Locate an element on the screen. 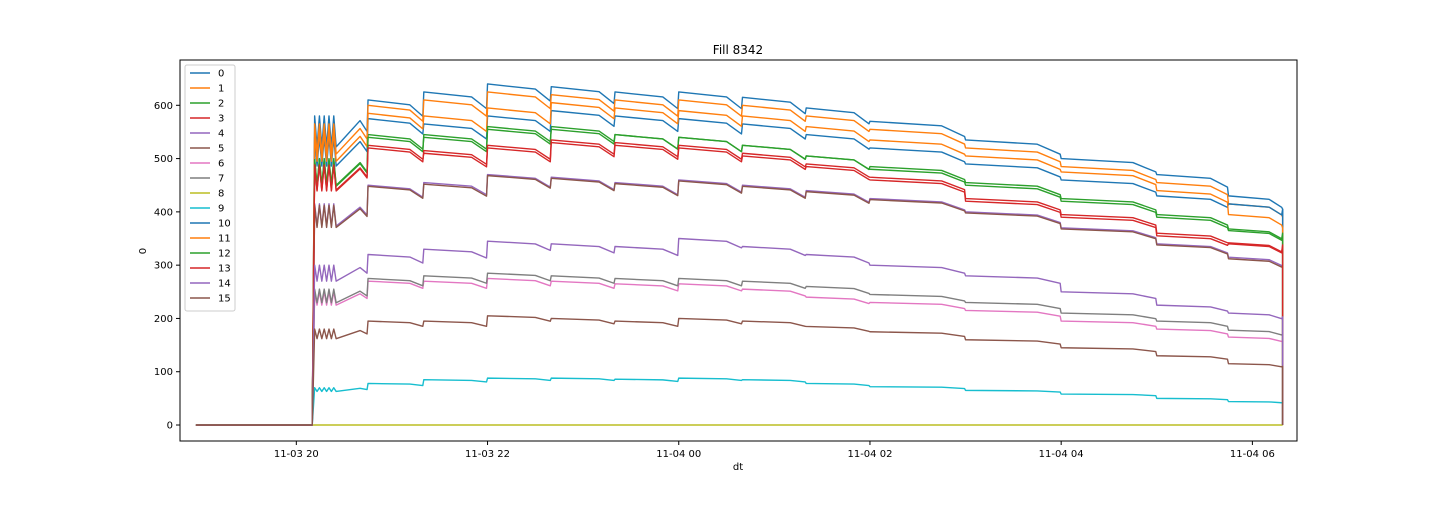 Image resolution: width=1440 pixels, height=508 pixels. y-tick-label: 100 is located at coordinates (163, 372).